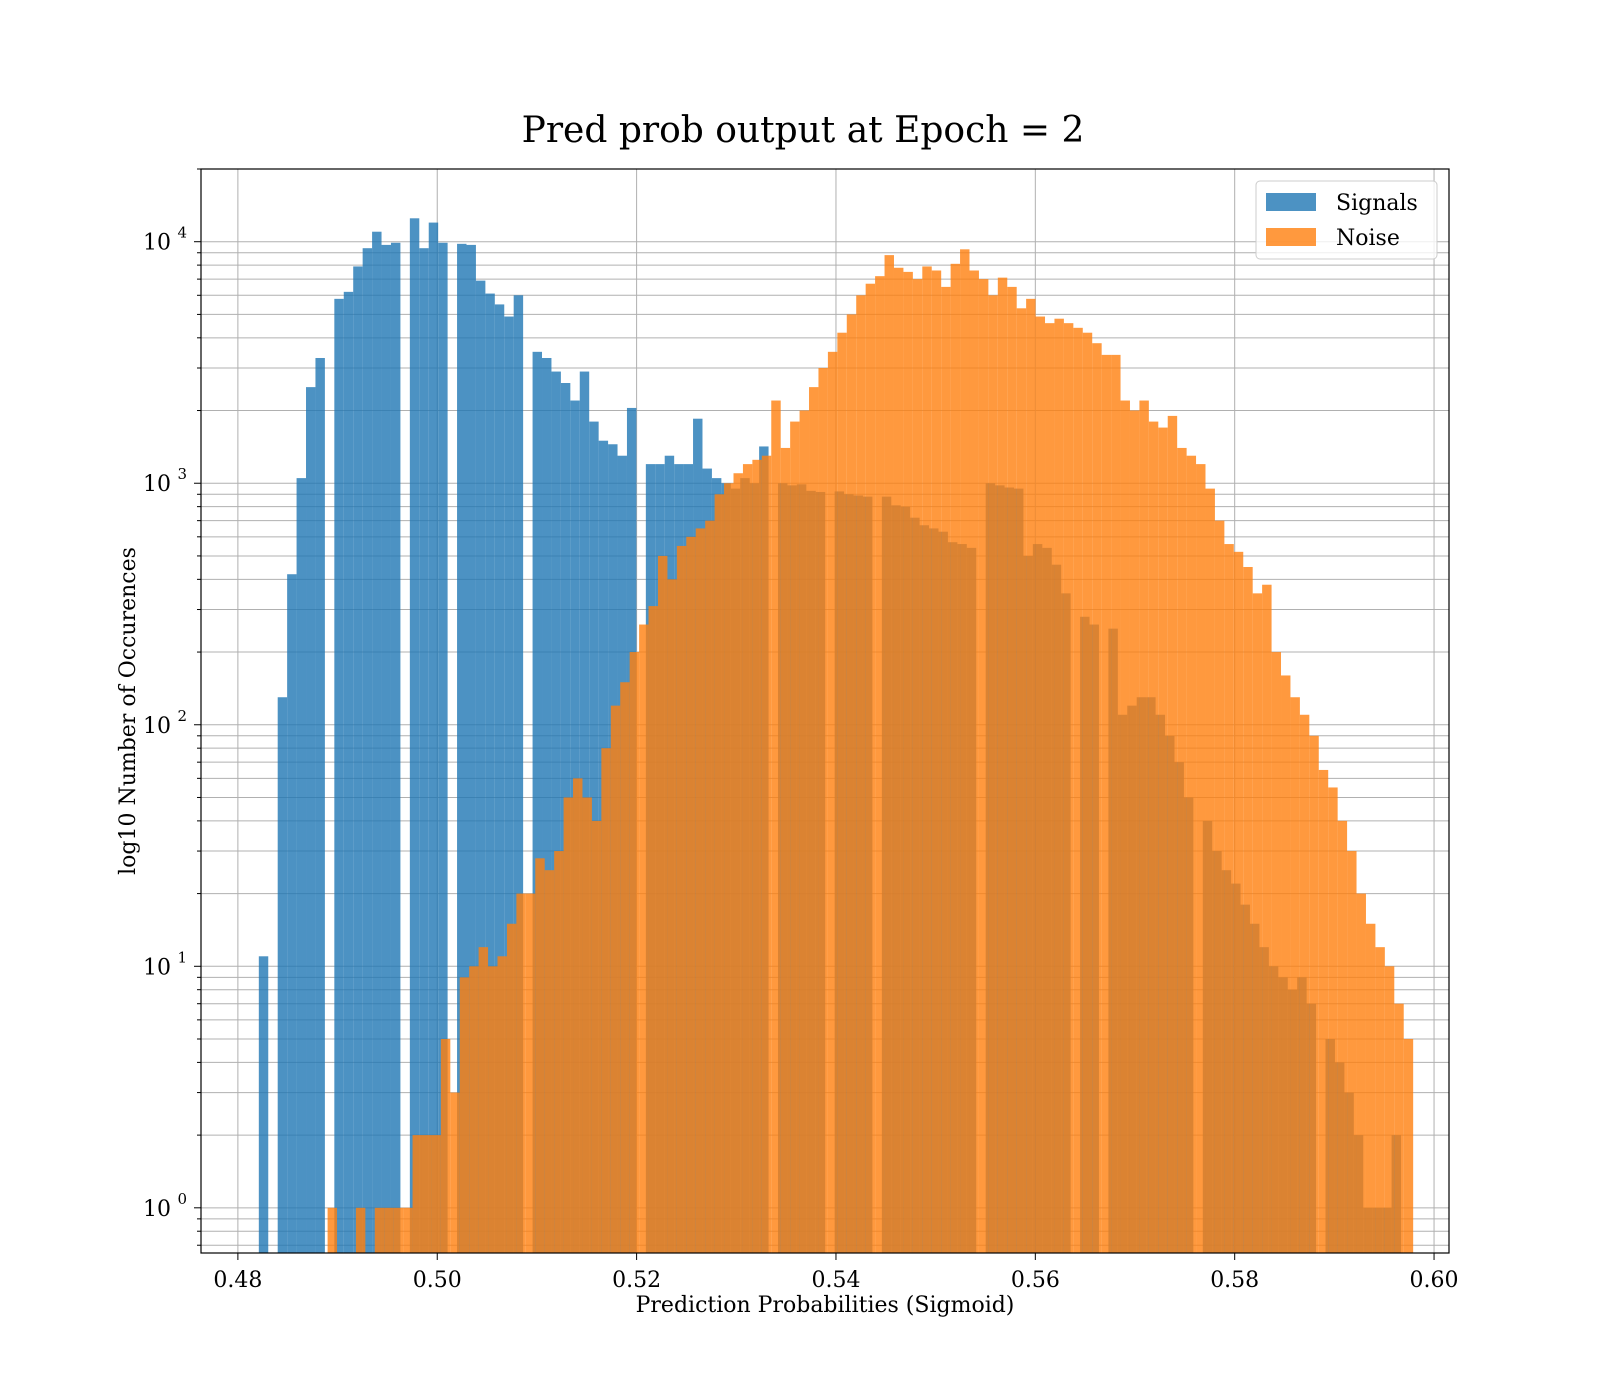  I want to click on y-tick-exponent: 0, so click(182, 1199).